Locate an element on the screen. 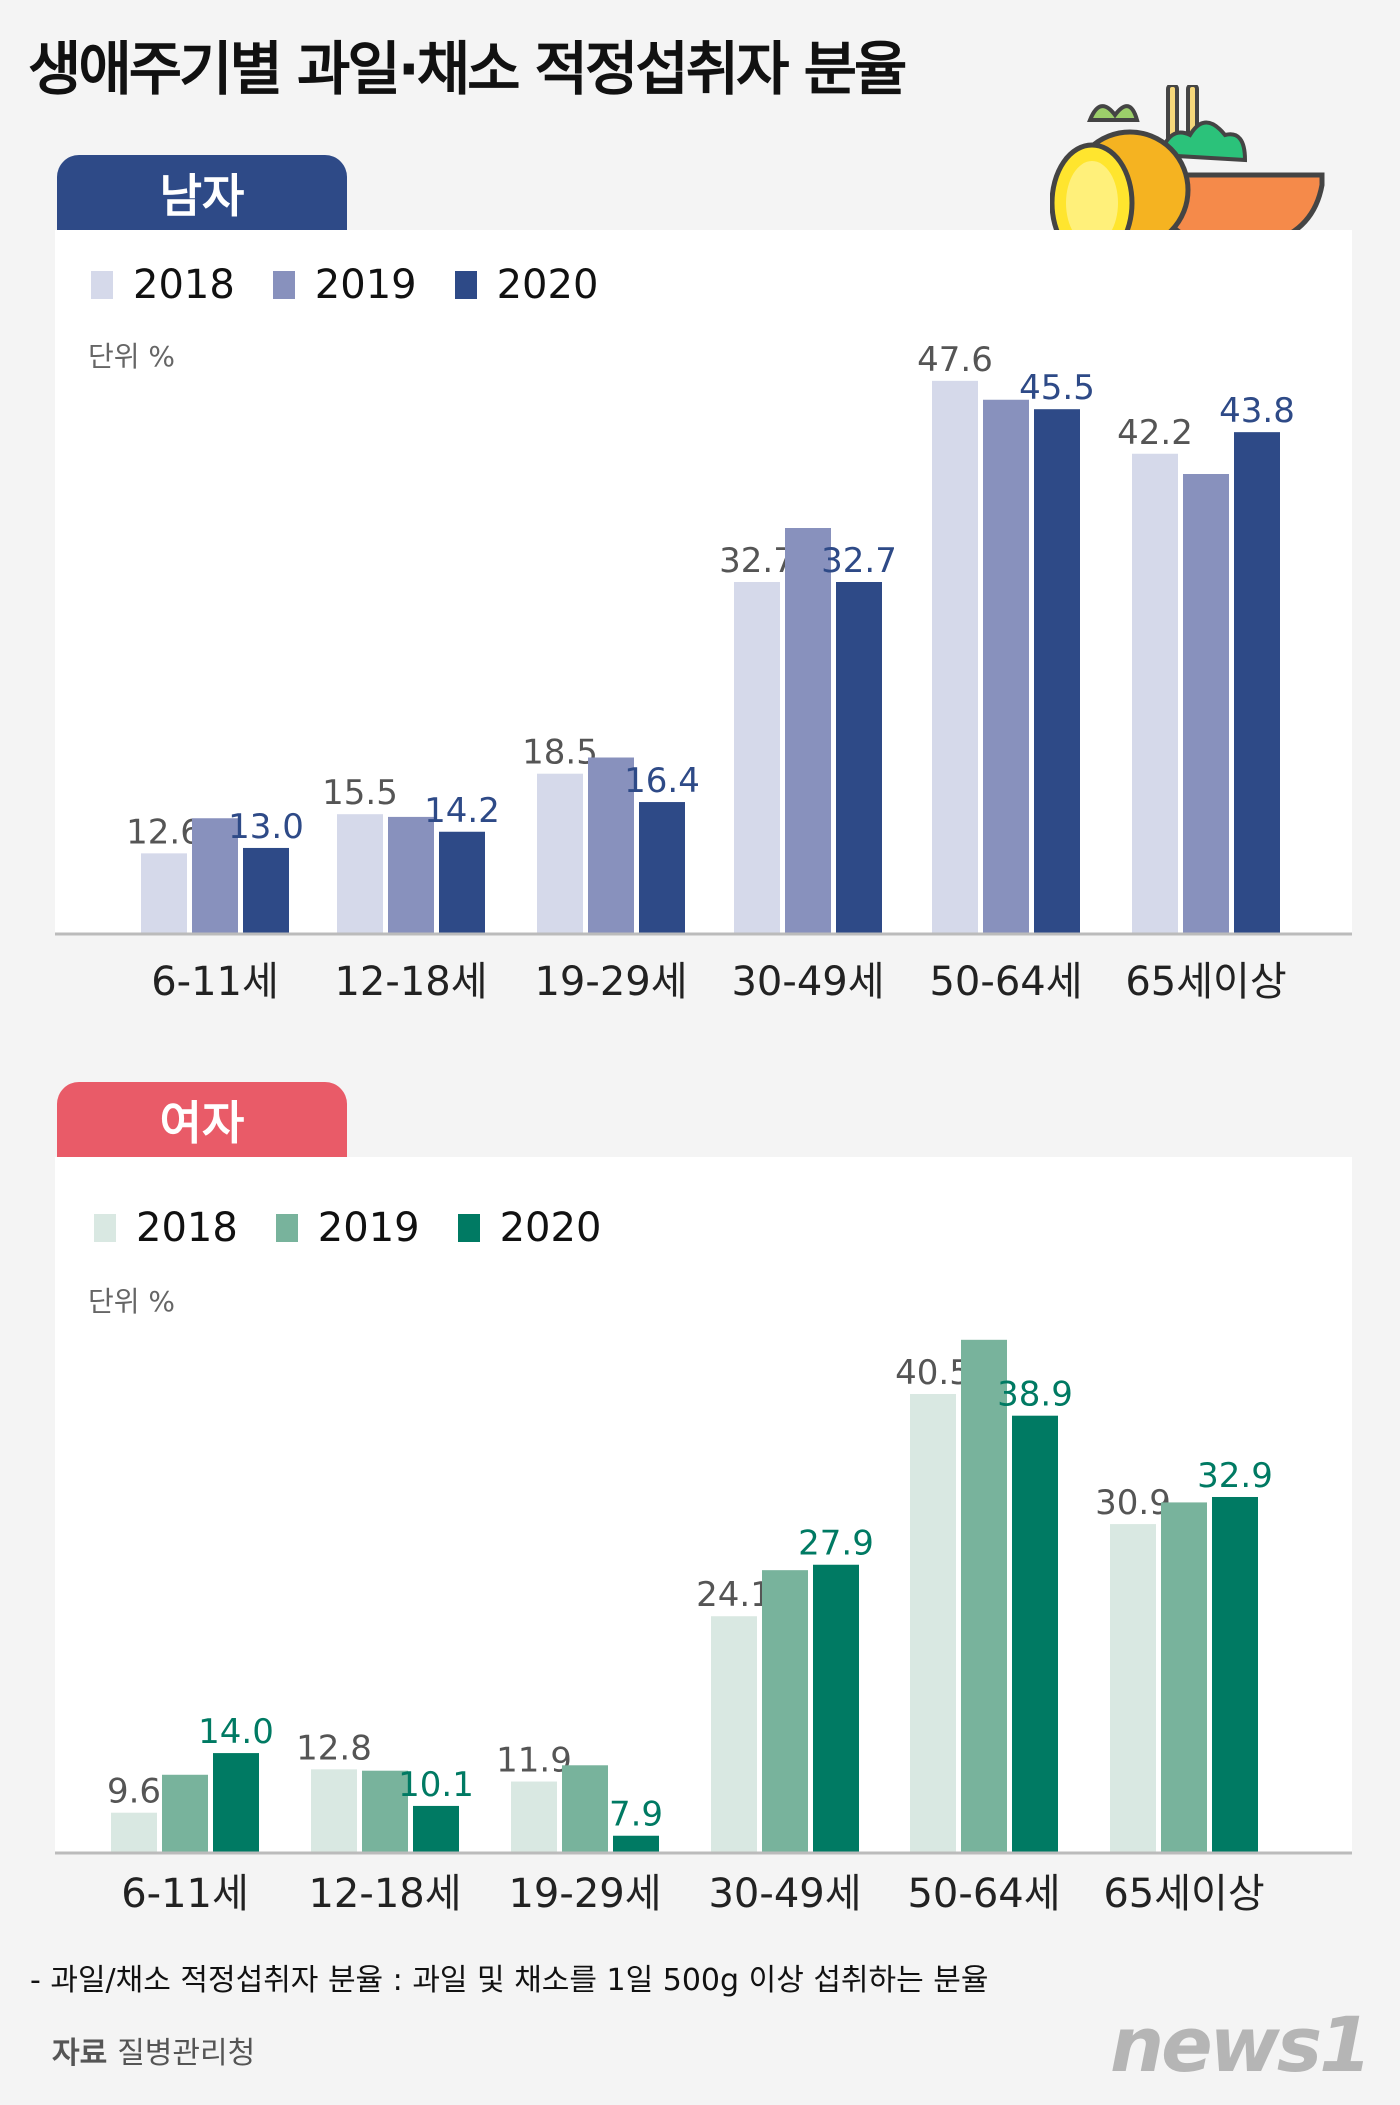 This screenshot has height=2105, width=1400. data-label: 12.8 is located at coordinates (334, 1748).